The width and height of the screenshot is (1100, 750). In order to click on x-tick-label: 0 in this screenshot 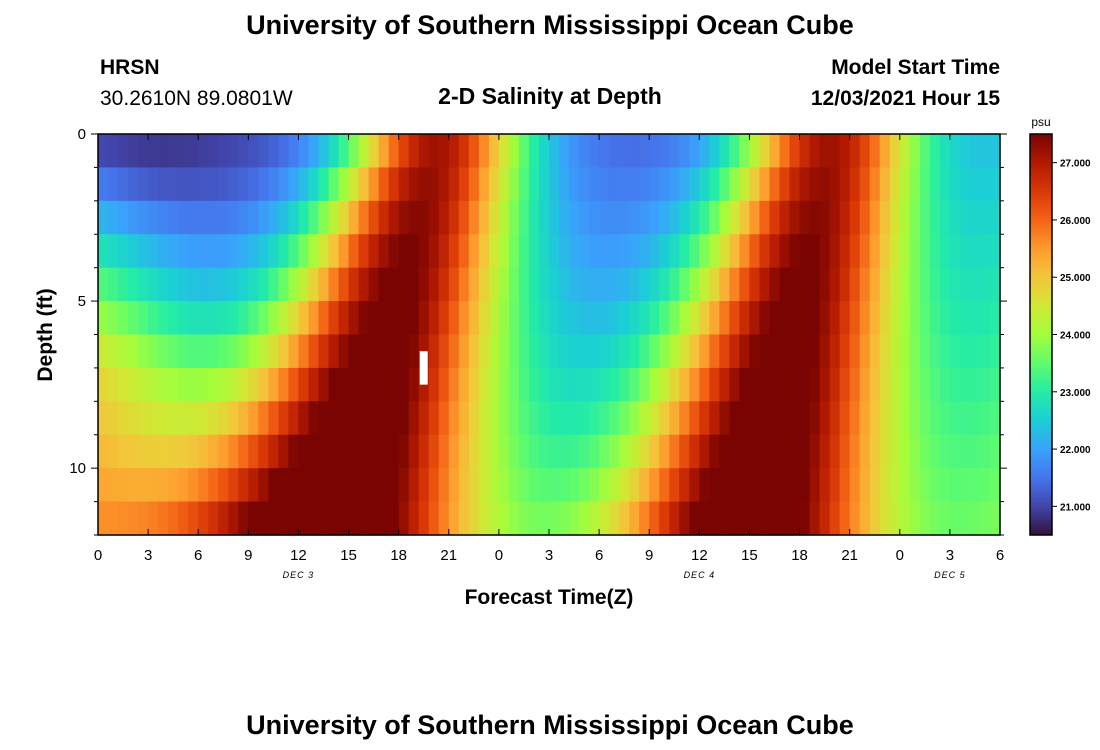, I will do `click(900, 555)`.